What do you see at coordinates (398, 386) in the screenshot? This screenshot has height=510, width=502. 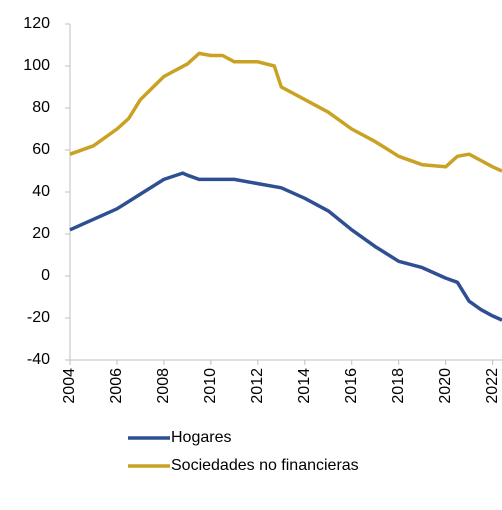 I see `x-tick-label: 2018` at bounding box center [398, 386].